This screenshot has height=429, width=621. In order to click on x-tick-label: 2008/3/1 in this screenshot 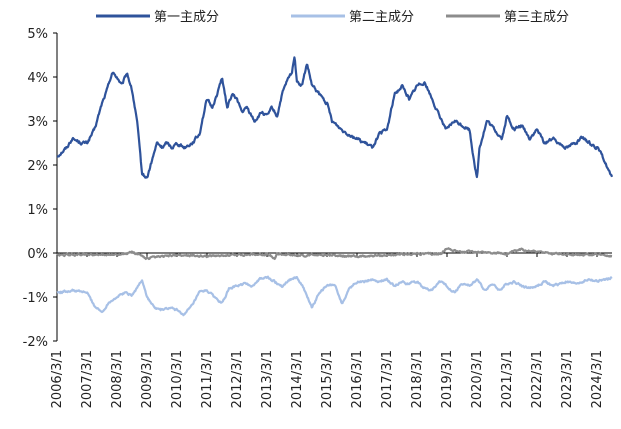, I will do `click(117, 379)`.